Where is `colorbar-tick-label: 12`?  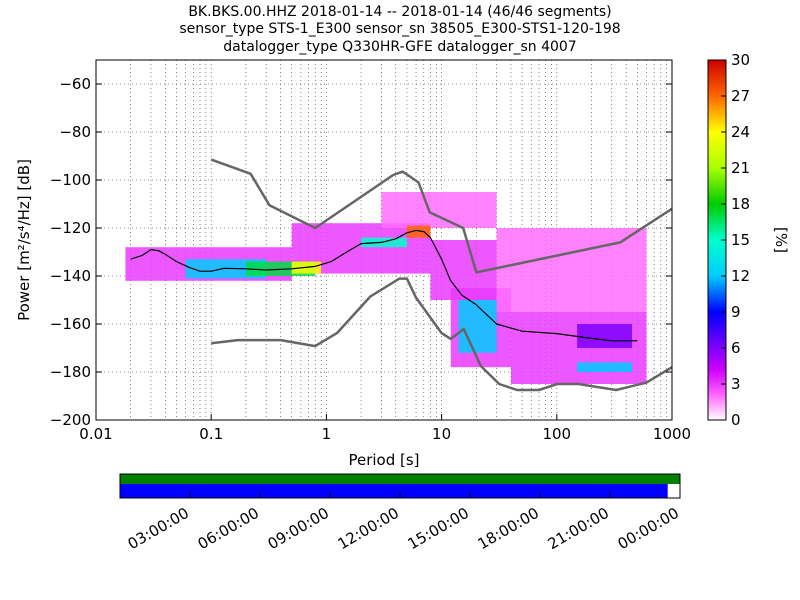
colorbar-tick-label: 12 is located at coordinates (740, 276).